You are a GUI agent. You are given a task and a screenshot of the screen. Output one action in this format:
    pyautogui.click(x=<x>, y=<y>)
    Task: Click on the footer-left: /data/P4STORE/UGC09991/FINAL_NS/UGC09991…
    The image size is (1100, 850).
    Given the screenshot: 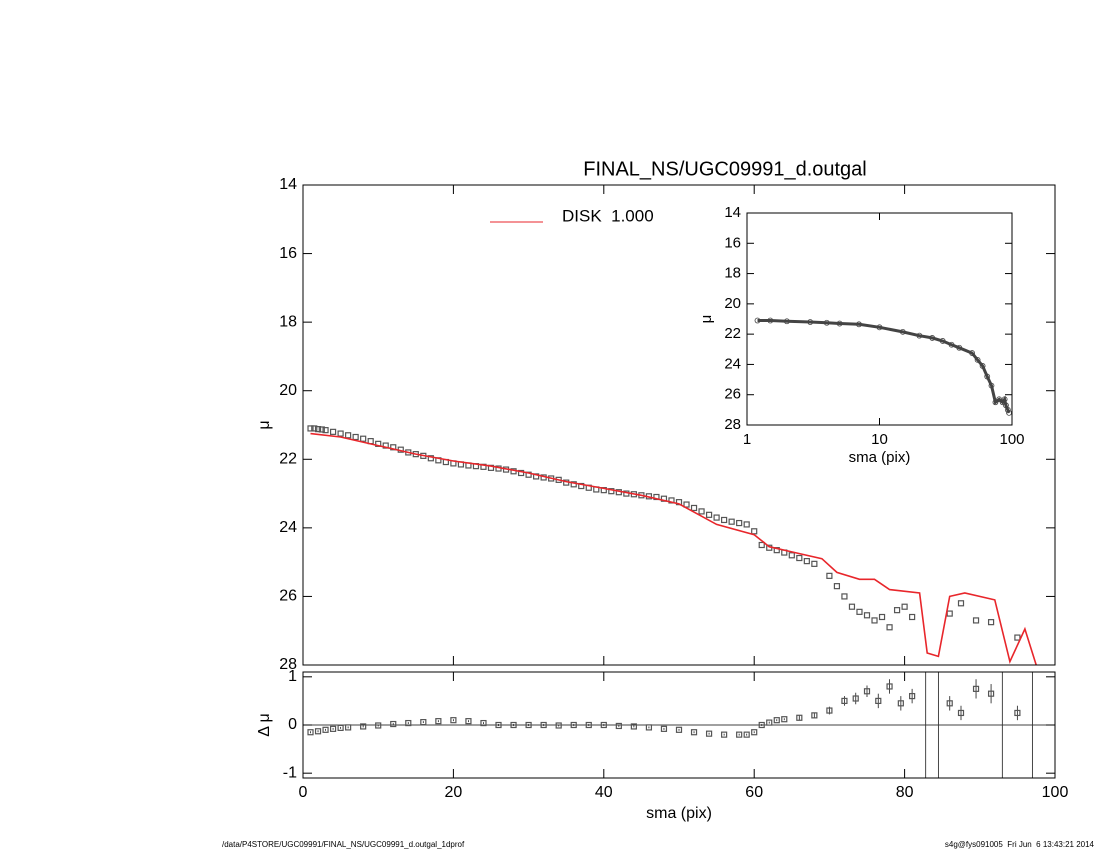 What is the action you would take?
    pyautogui.click(x=343, y=844)
    